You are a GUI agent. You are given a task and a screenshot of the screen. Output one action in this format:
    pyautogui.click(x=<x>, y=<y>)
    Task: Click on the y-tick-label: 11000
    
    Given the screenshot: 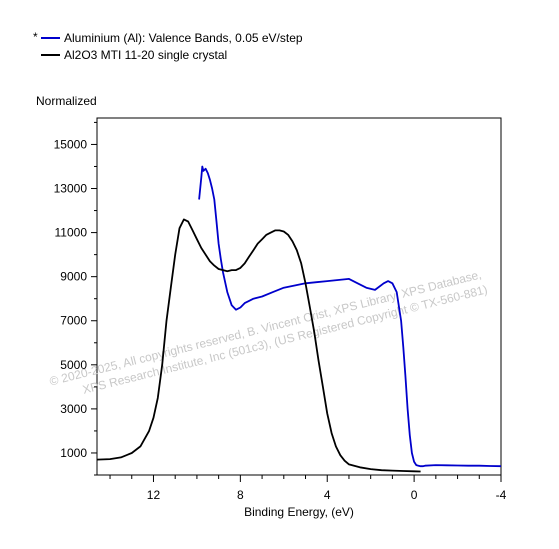 What is the action you would take?
    pyautogui.click(x=71, y=233)
    